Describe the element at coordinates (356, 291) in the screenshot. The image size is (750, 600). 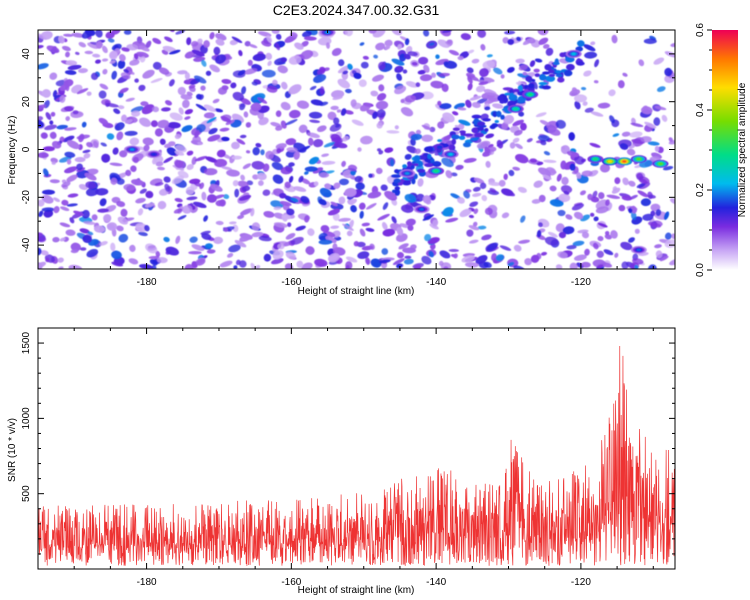
I see `spectrogram-x-axis-label: Height of straight line (km)` at that location.